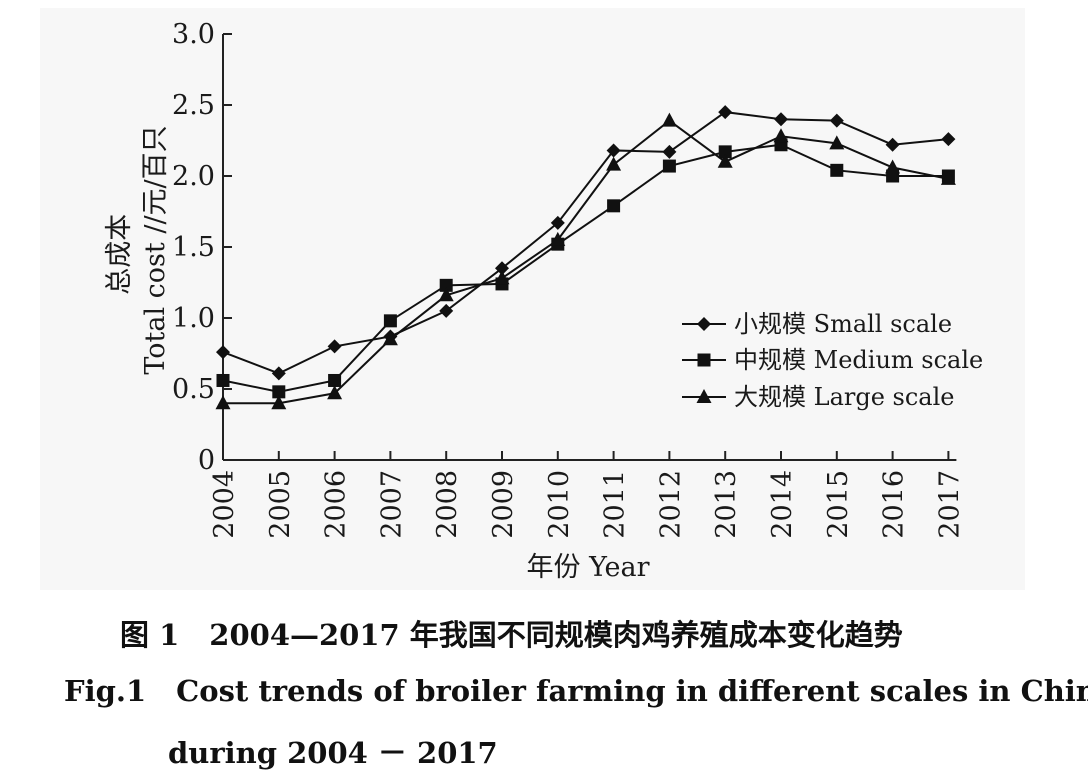  I want to click on y-tick-label: 0.5, so click(193, 389).